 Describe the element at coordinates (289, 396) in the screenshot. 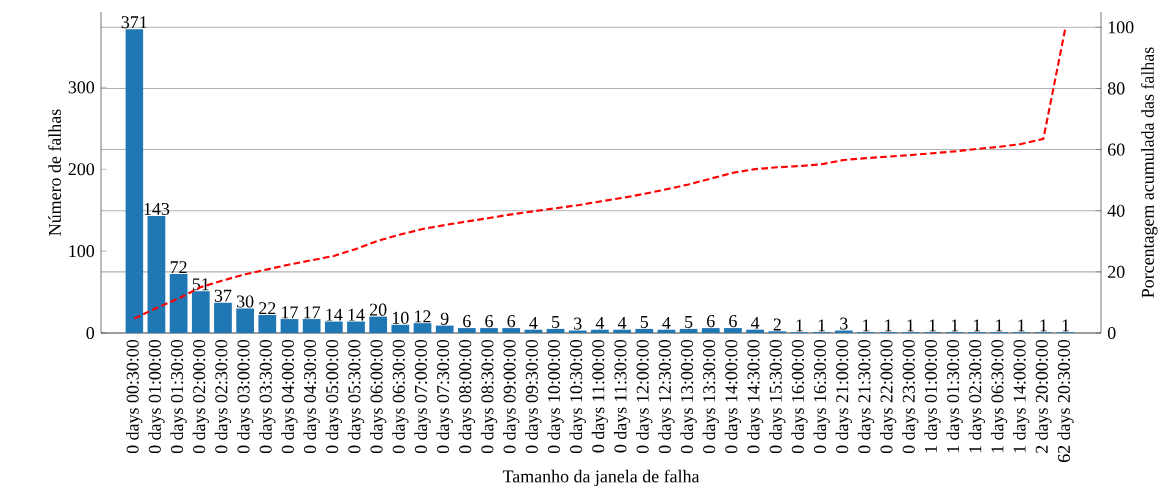

I see `x-tick-label: 0 days 04:00:00` at that location.